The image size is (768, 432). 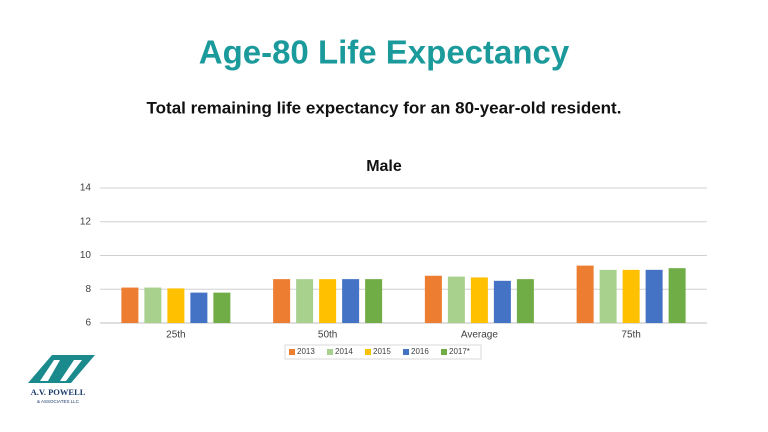 I want to click on logo: A.V. POWELL & ASSOCIATES LLC, so click(x=61, y=379).